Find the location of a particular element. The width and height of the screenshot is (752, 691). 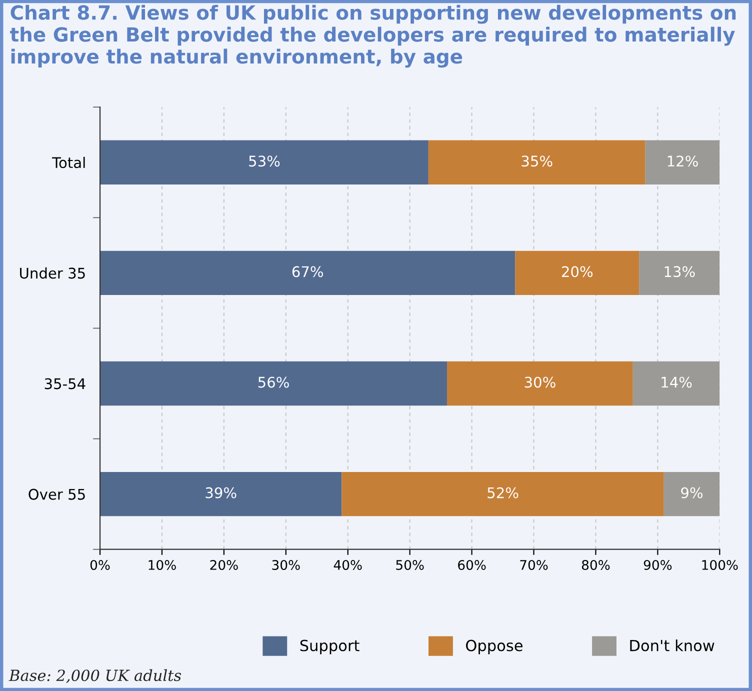

legend-label: Don't know is located at coordinates (672, 645).